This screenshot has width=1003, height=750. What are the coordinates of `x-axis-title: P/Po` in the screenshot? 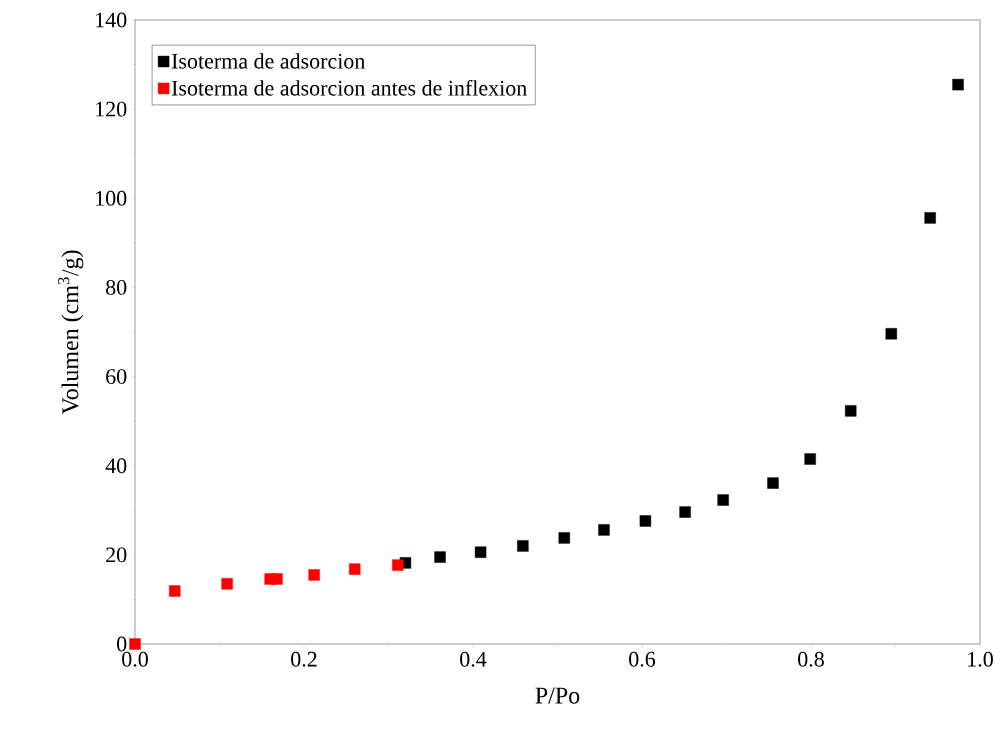 It's located at (557, 695).